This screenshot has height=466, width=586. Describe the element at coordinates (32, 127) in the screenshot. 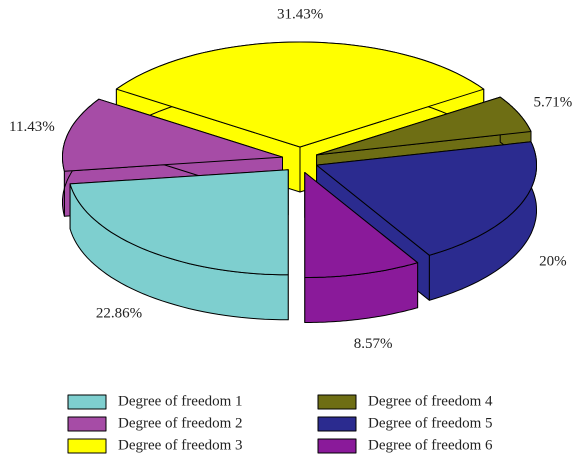

I see `data-label: 11.43%` at that location.